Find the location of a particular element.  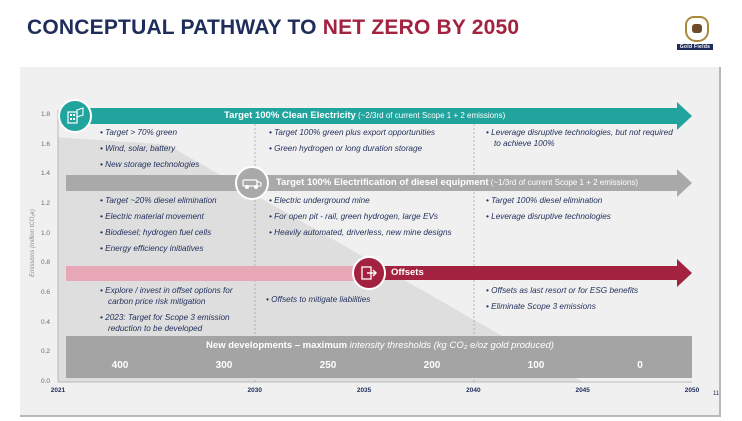

offset-arrow-icon is located at coordinates (369, 273).